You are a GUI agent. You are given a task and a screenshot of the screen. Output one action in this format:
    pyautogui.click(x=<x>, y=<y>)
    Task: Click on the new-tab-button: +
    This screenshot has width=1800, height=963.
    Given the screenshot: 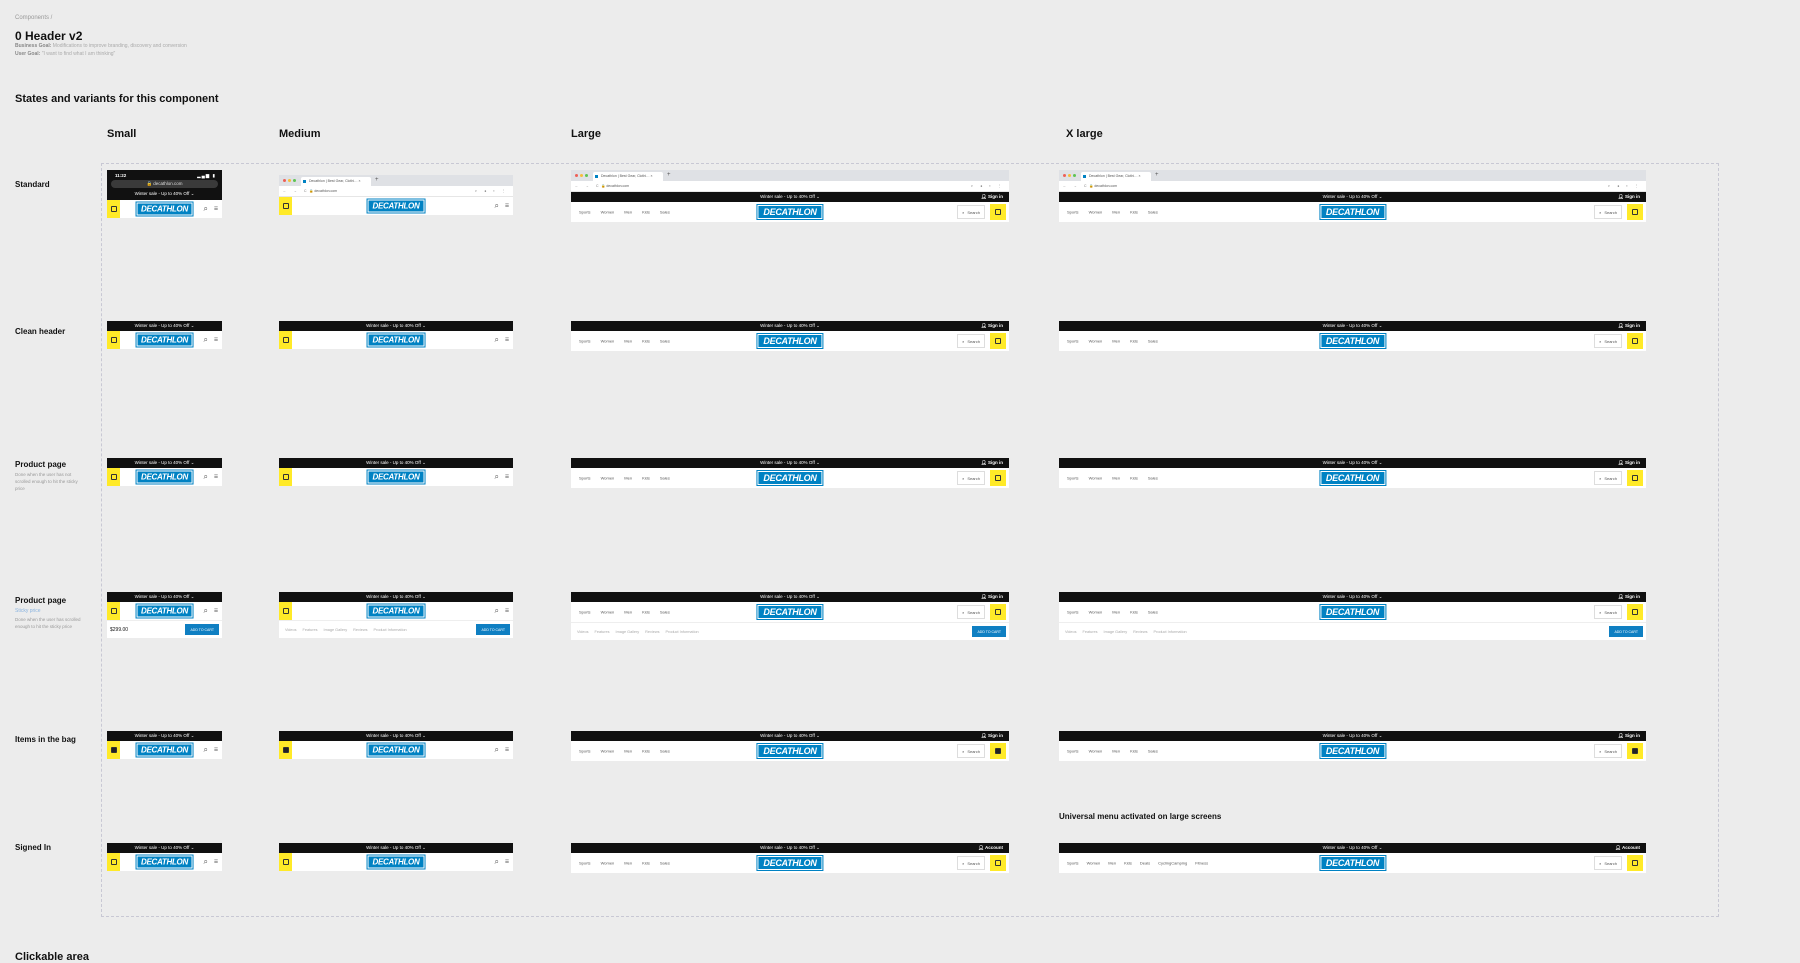 What is the action you would take?
    pyautogui.click(x=377, y=180)
    